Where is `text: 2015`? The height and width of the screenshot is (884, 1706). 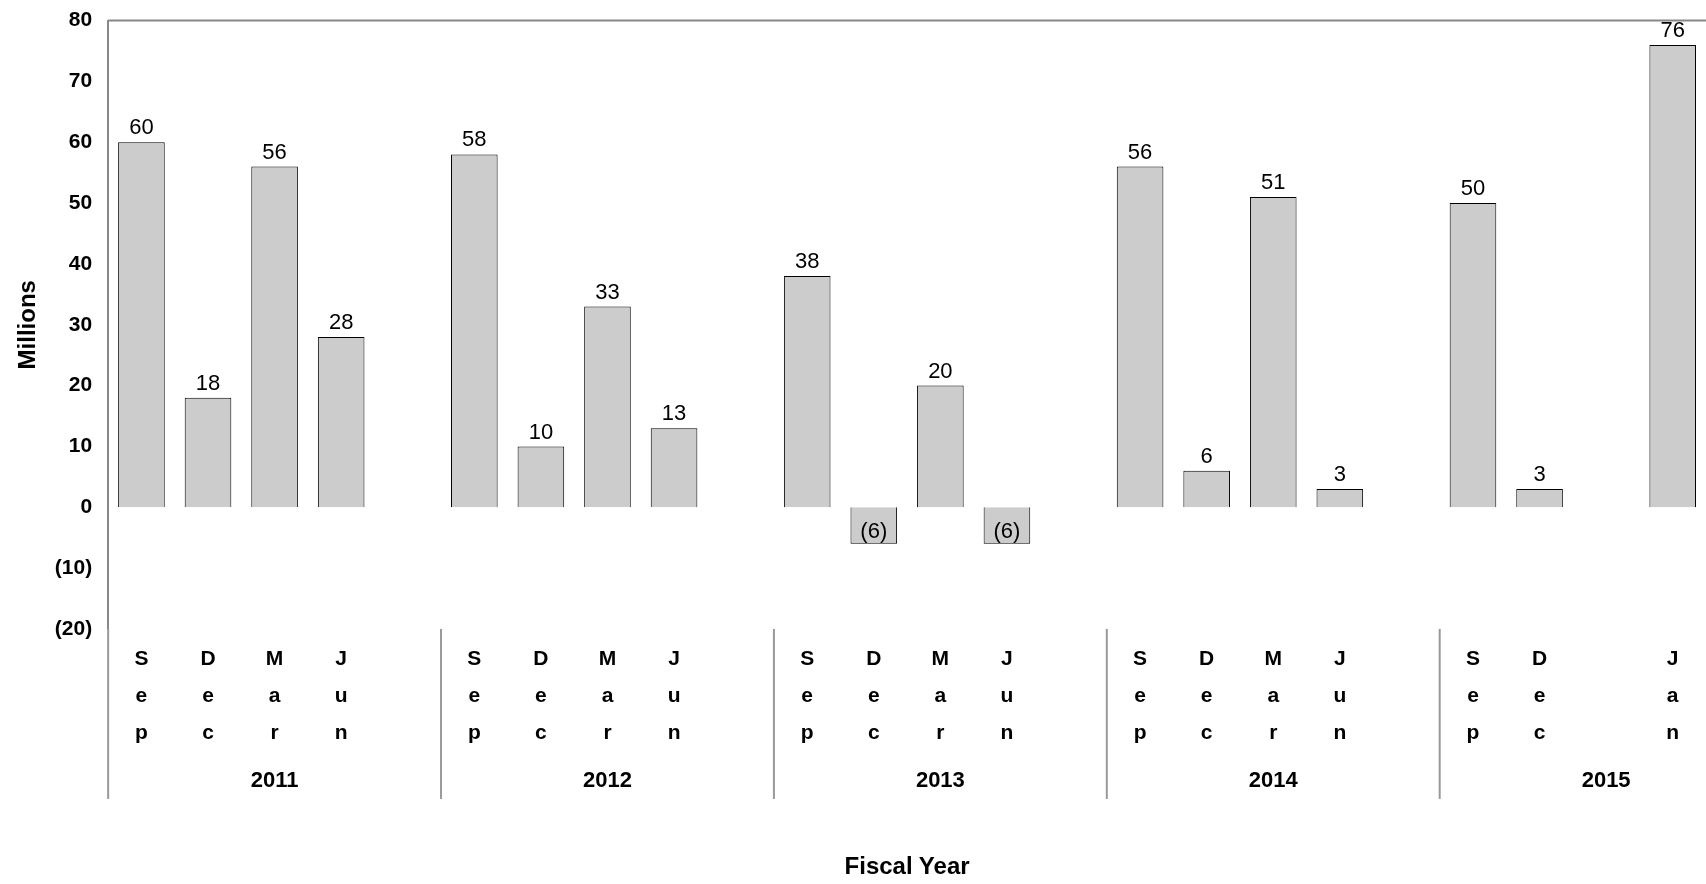
text: 2015 is located at coordinates (1606, 780).